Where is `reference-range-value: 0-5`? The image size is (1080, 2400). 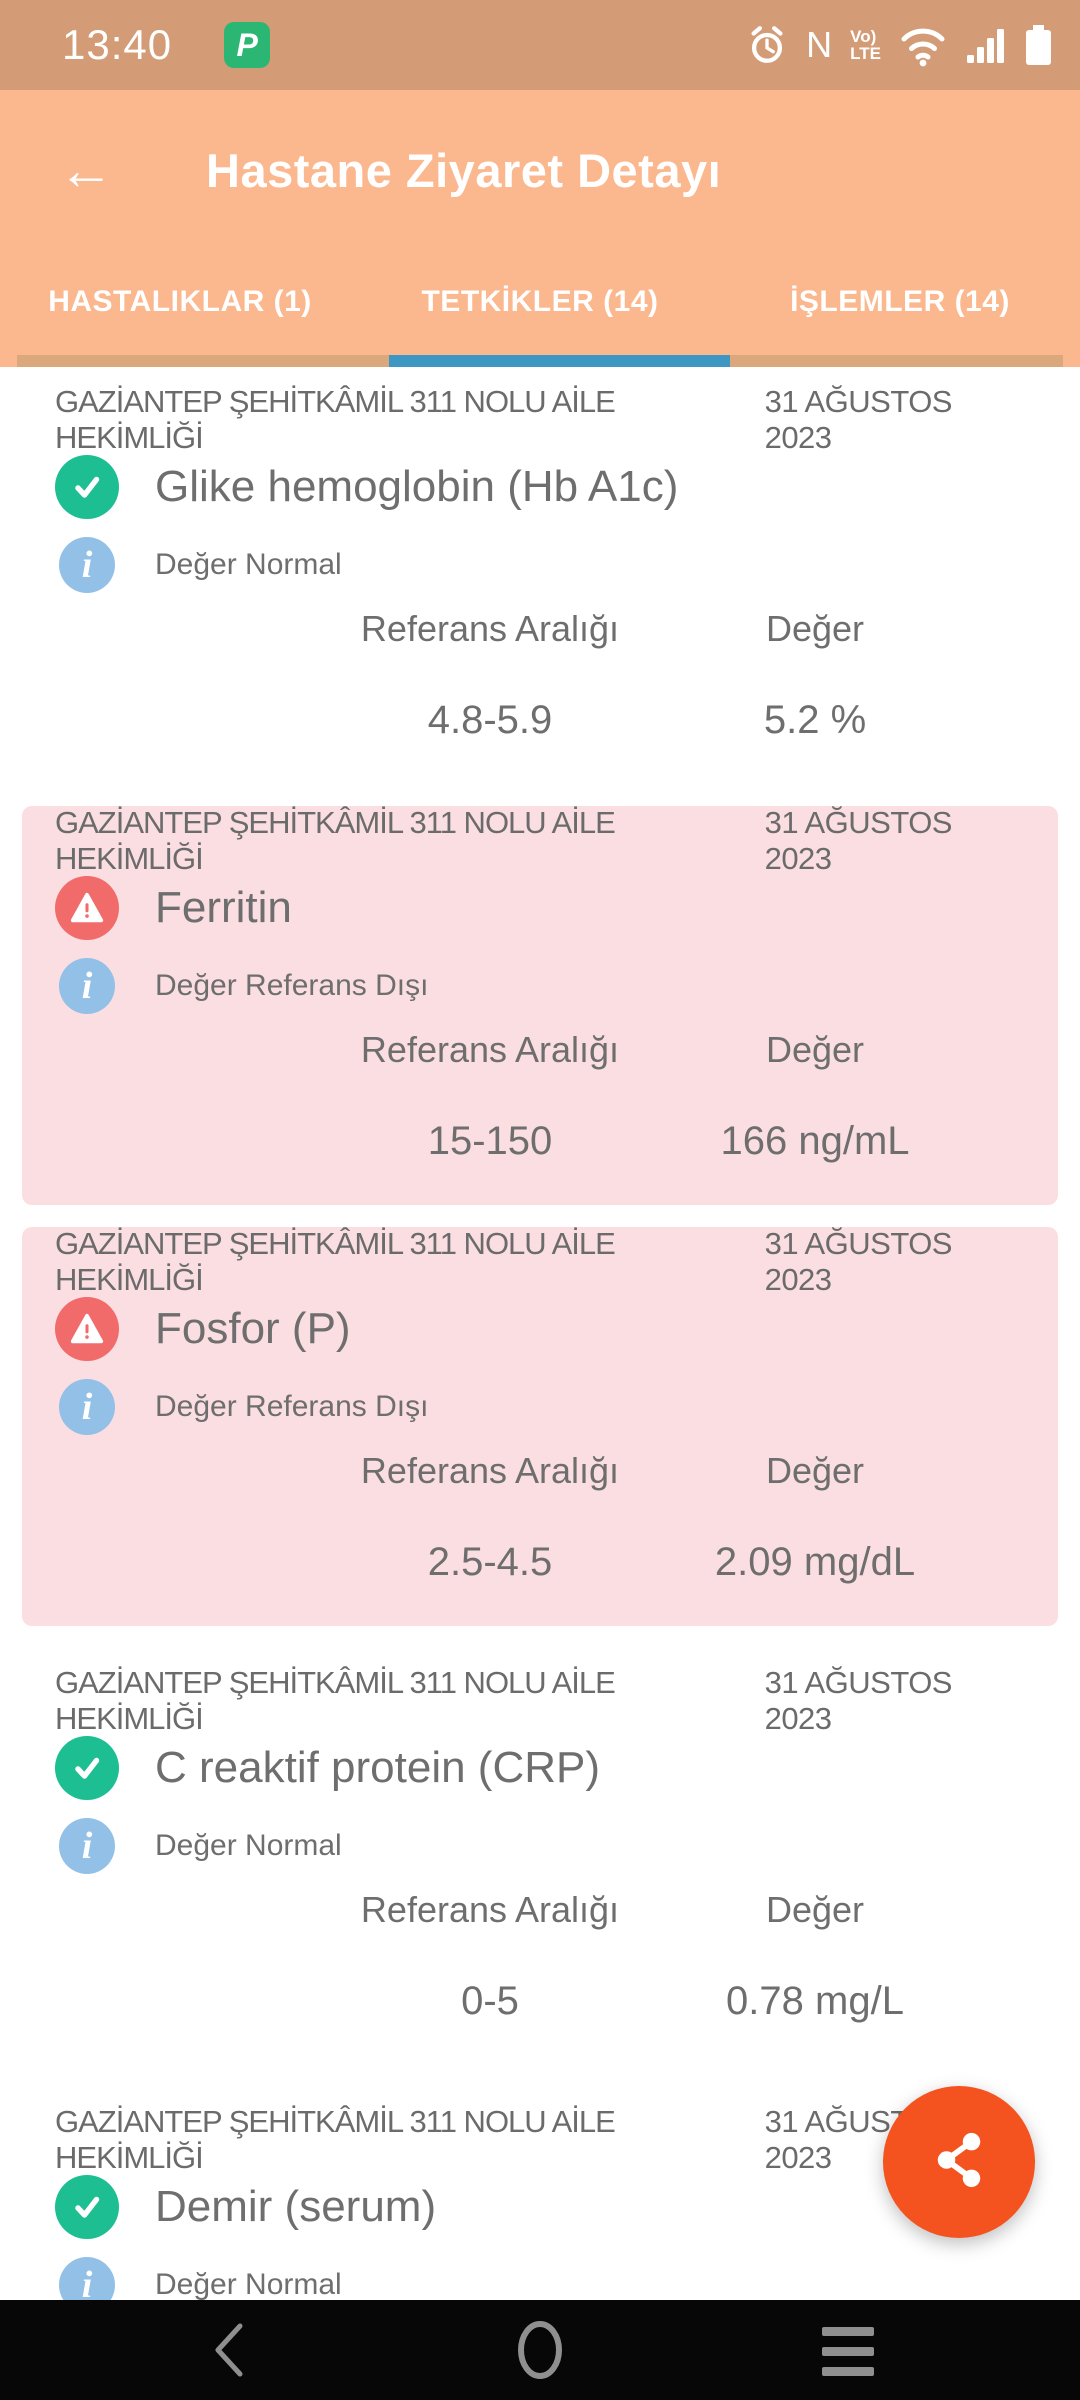
reference-range-value: 0-5 is located at coordinates (490, 2001).